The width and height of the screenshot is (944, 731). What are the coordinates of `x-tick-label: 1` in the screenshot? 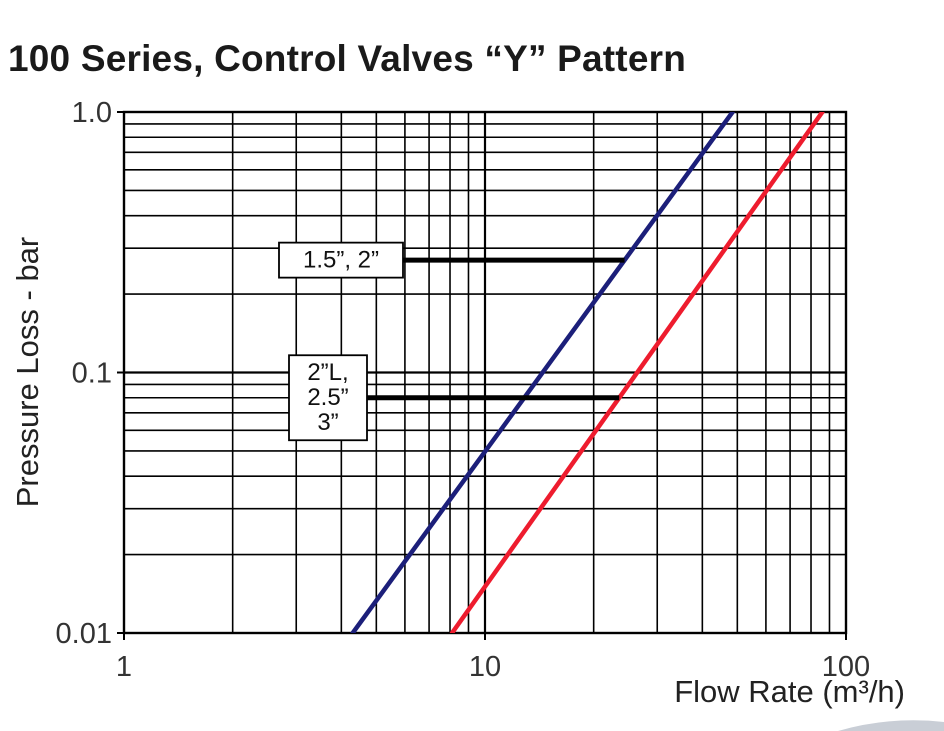 It's located at (124, 667).